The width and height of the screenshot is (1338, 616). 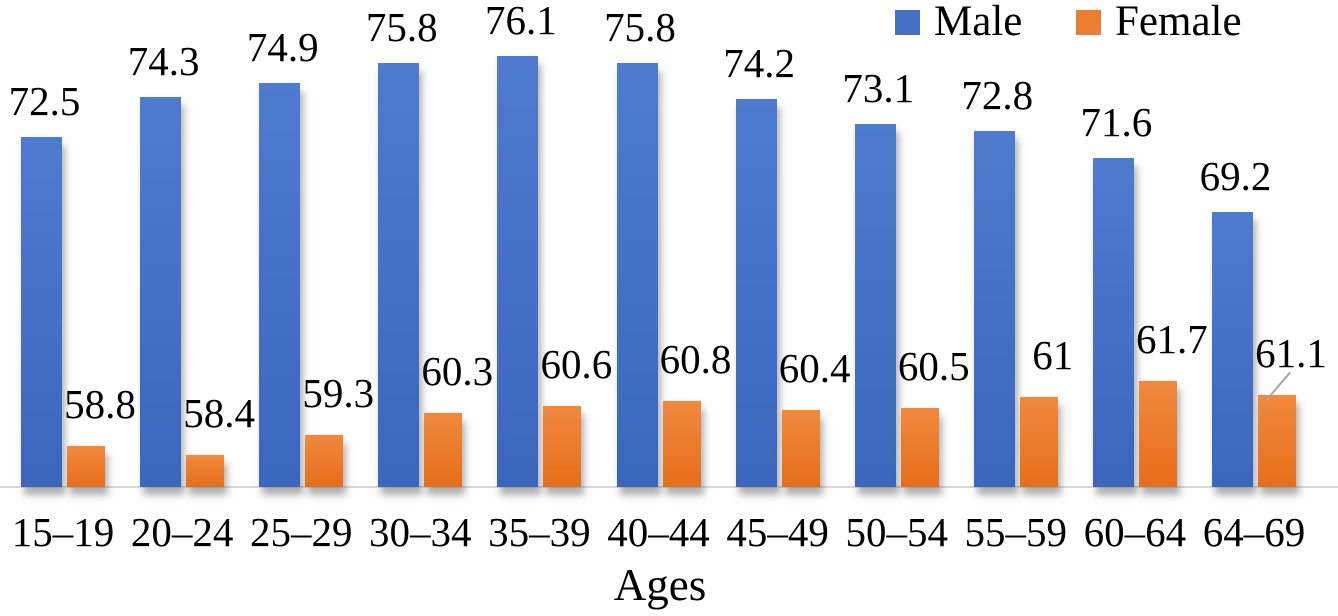 I want to click on female-value-label: 58.4, so click(x=219, y=413).